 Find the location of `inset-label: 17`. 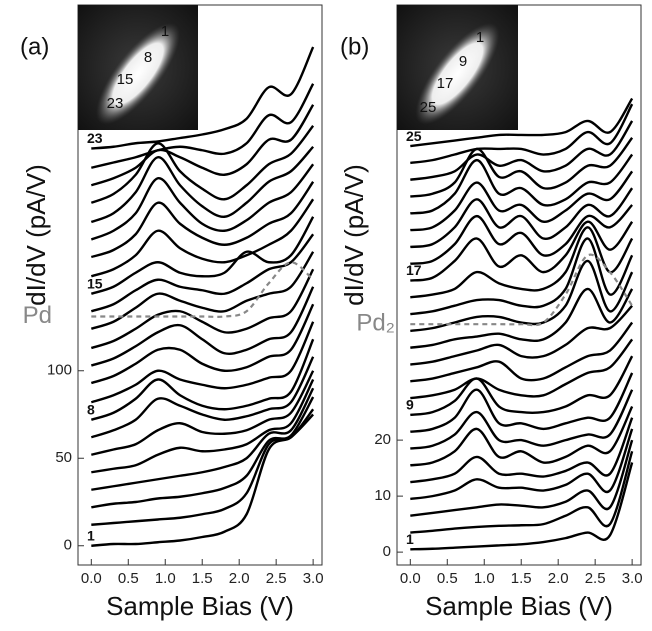

inset-label: 17 is located at coordinates (445, 83).